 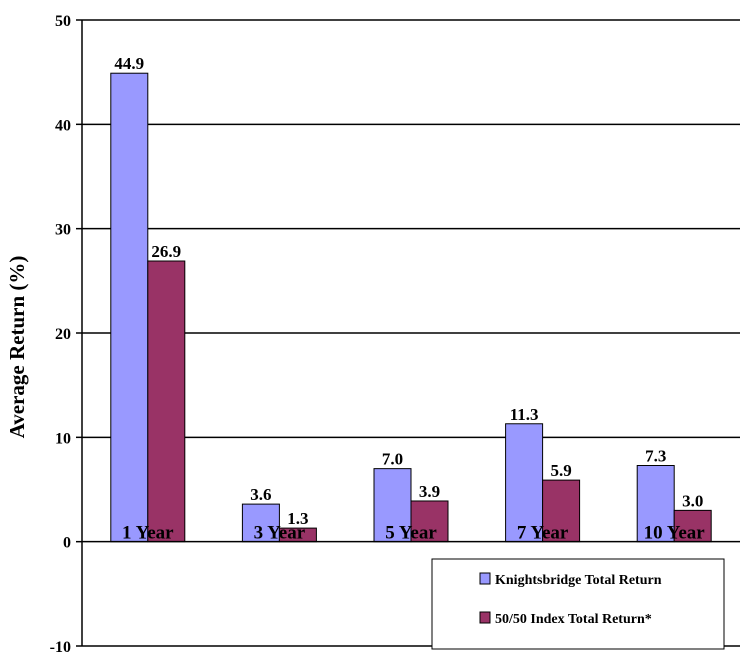 I want to click on data-label: 3.0, so click(x=692, y=500).